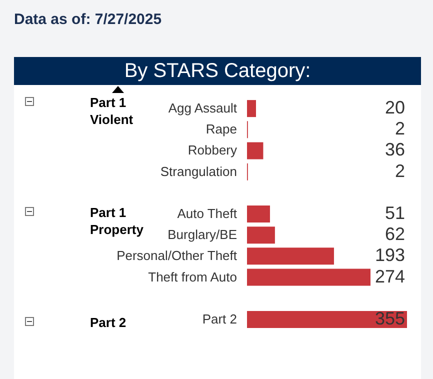 This screenshot has width=433, height=379. What do you see at coordinates (219, 318) in the screenshot?
I see `y-tick-label: Part 2` at bounding box center [219, 318].